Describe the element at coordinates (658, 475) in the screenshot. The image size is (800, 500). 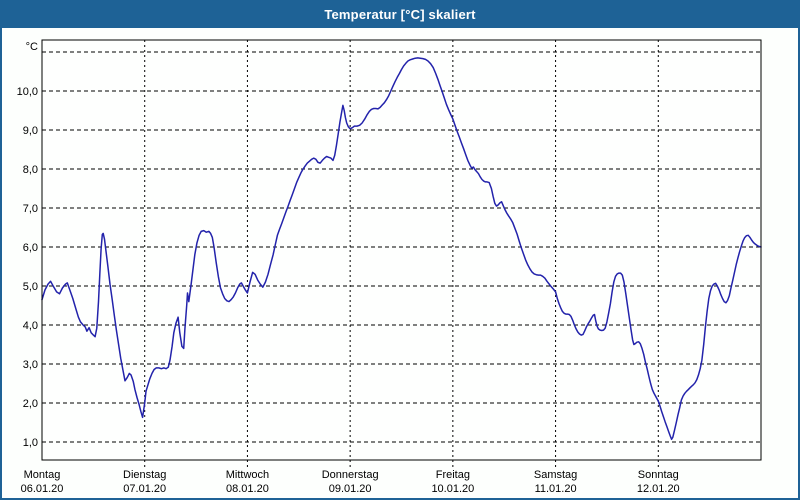
I see `x-axis-day-name: Sonntag` at that location.